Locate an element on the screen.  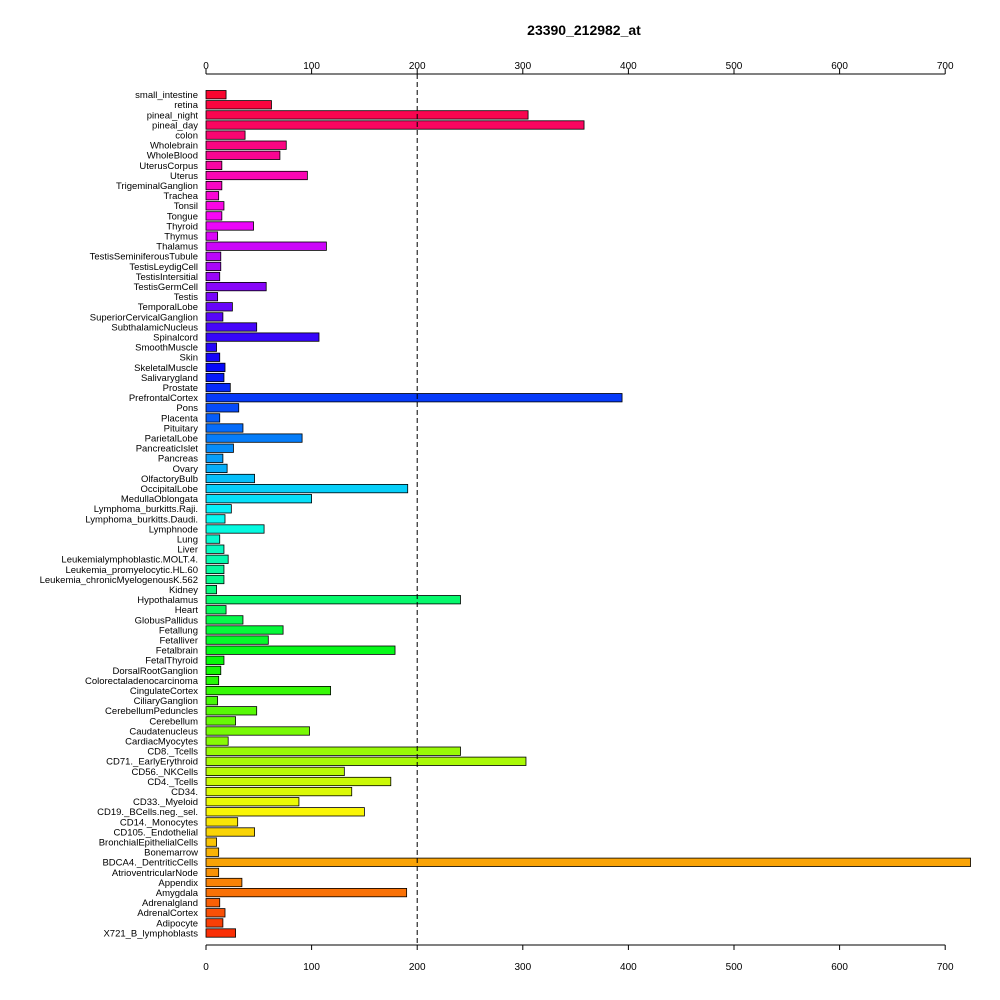
bar-CerebellumPeduncles is located at coordinates (231, 711).